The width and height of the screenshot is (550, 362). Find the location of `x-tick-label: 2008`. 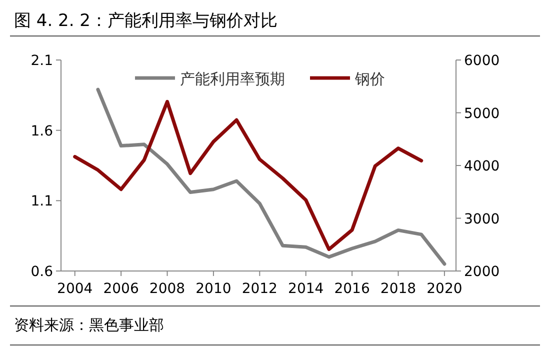

x-tick-label: 2008 is located at coordinates (167, 289).